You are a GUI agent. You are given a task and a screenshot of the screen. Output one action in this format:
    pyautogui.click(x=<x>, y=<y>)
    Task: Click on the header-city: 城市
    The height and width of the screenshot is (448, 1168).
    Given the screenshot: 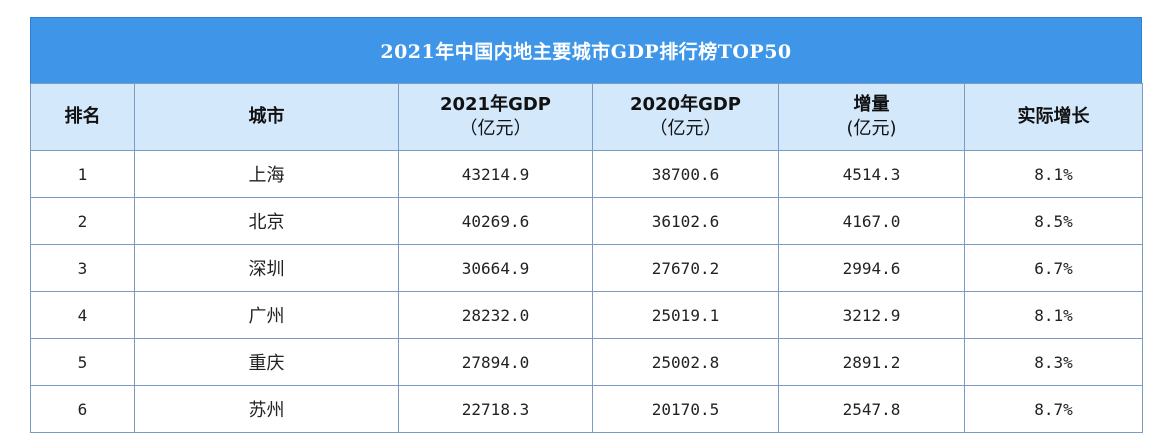 What is the action you would take?
    pyautogui.click(x=266, y=117)
    